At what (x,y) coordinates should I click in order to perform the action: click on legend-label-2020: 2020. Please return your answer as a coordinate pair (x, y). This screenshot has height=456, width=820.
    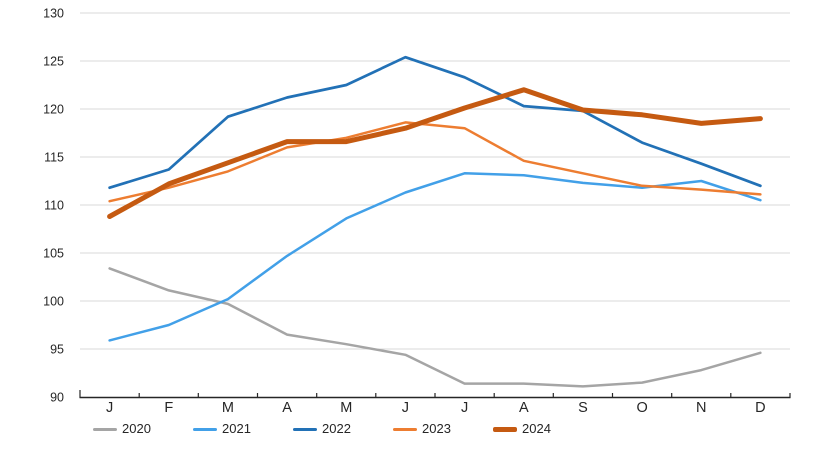
    Looking at the image, I should click on (136, 428).